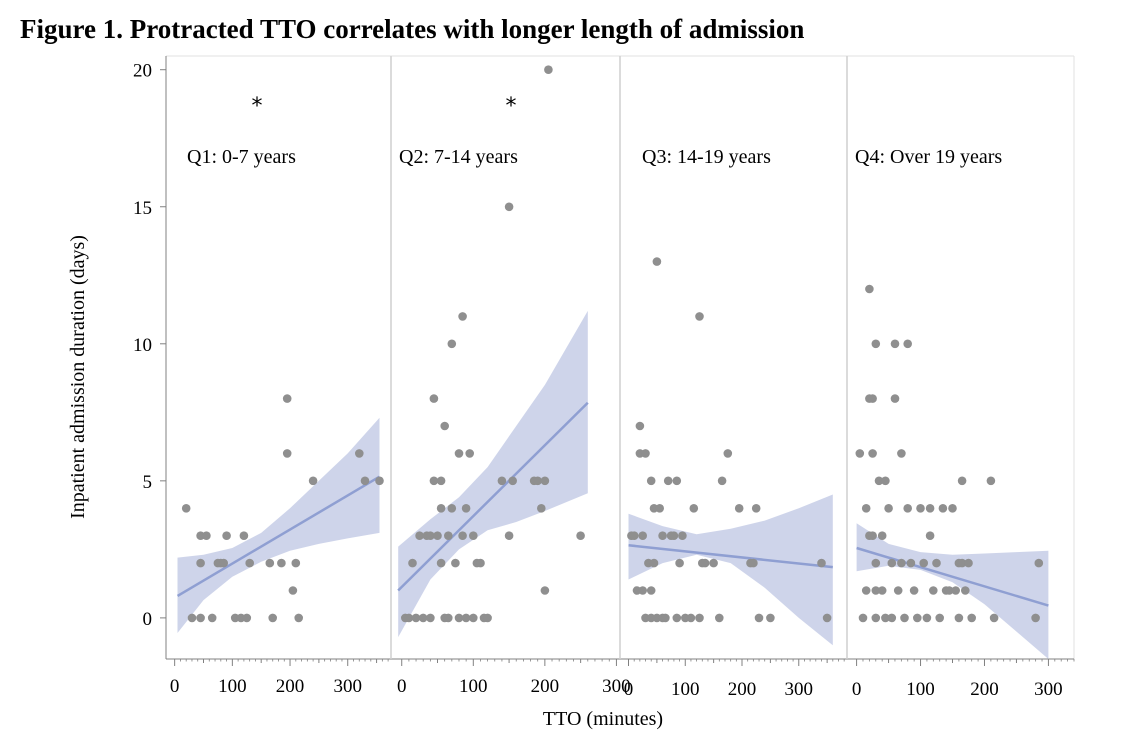 This screenshot has height=747, width=1131. What do you see at coordinates (142, 71) in the screenshot?
I see `y-tick-label: 20` at bounding box center [142, 71].